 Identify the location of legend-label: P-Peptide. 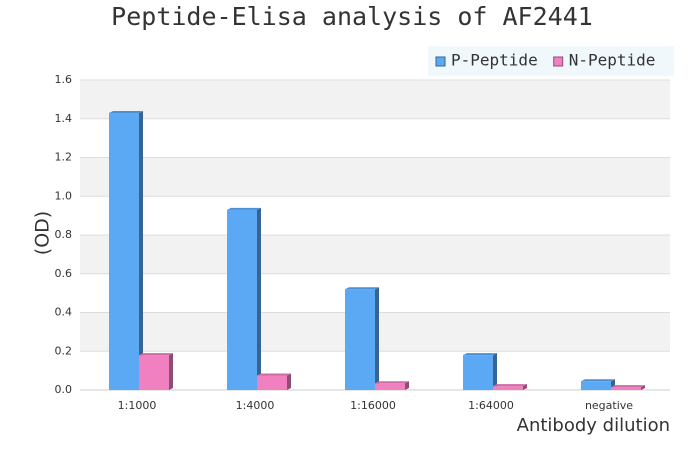
(494, 60).